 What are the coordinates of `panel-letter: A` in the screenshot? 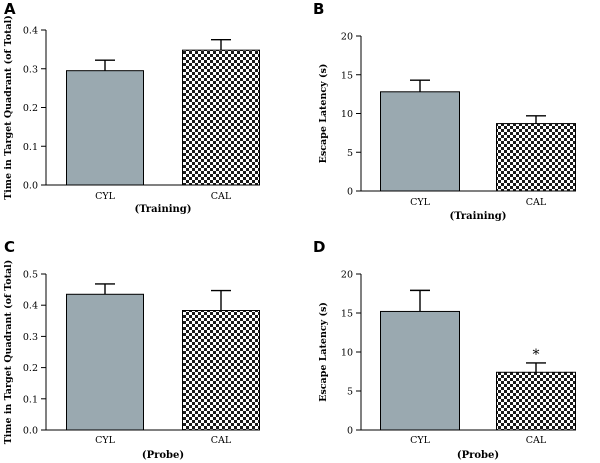 It's located at (10, 9).